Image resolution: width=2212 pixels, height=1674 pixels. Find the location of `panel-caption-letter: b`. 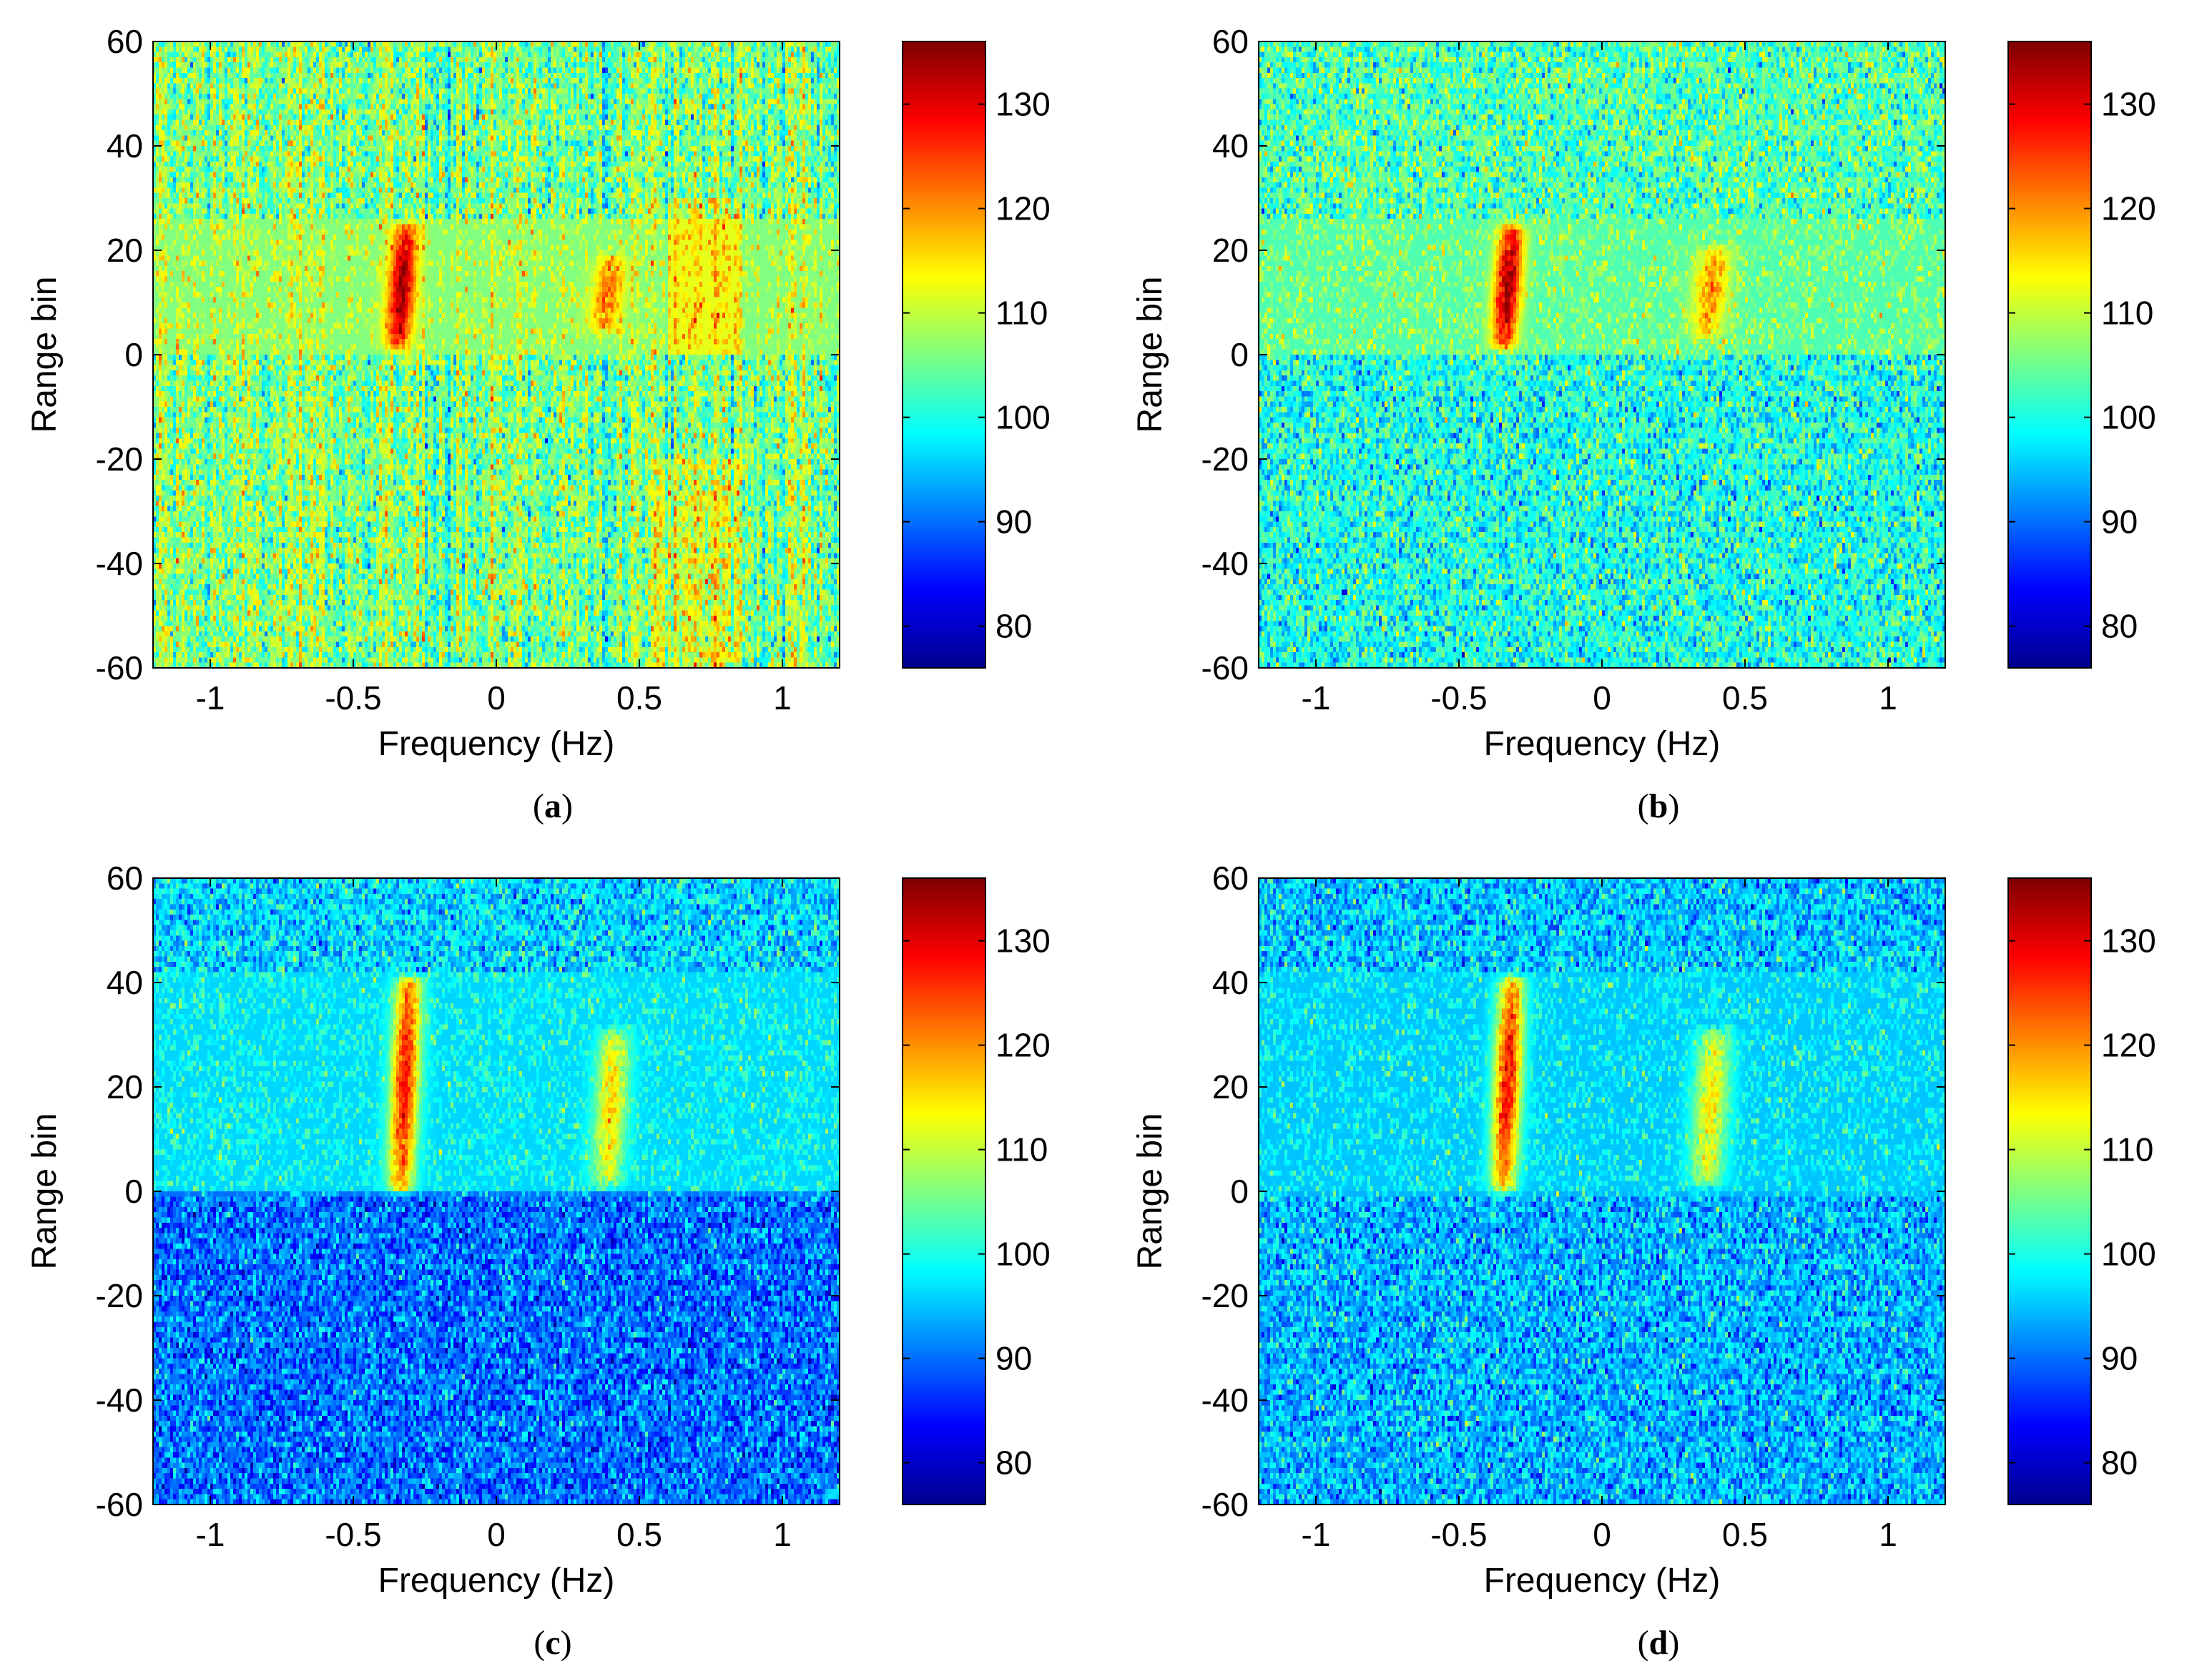

panel-caption-letter: b is located at coordinates (1658, 806).